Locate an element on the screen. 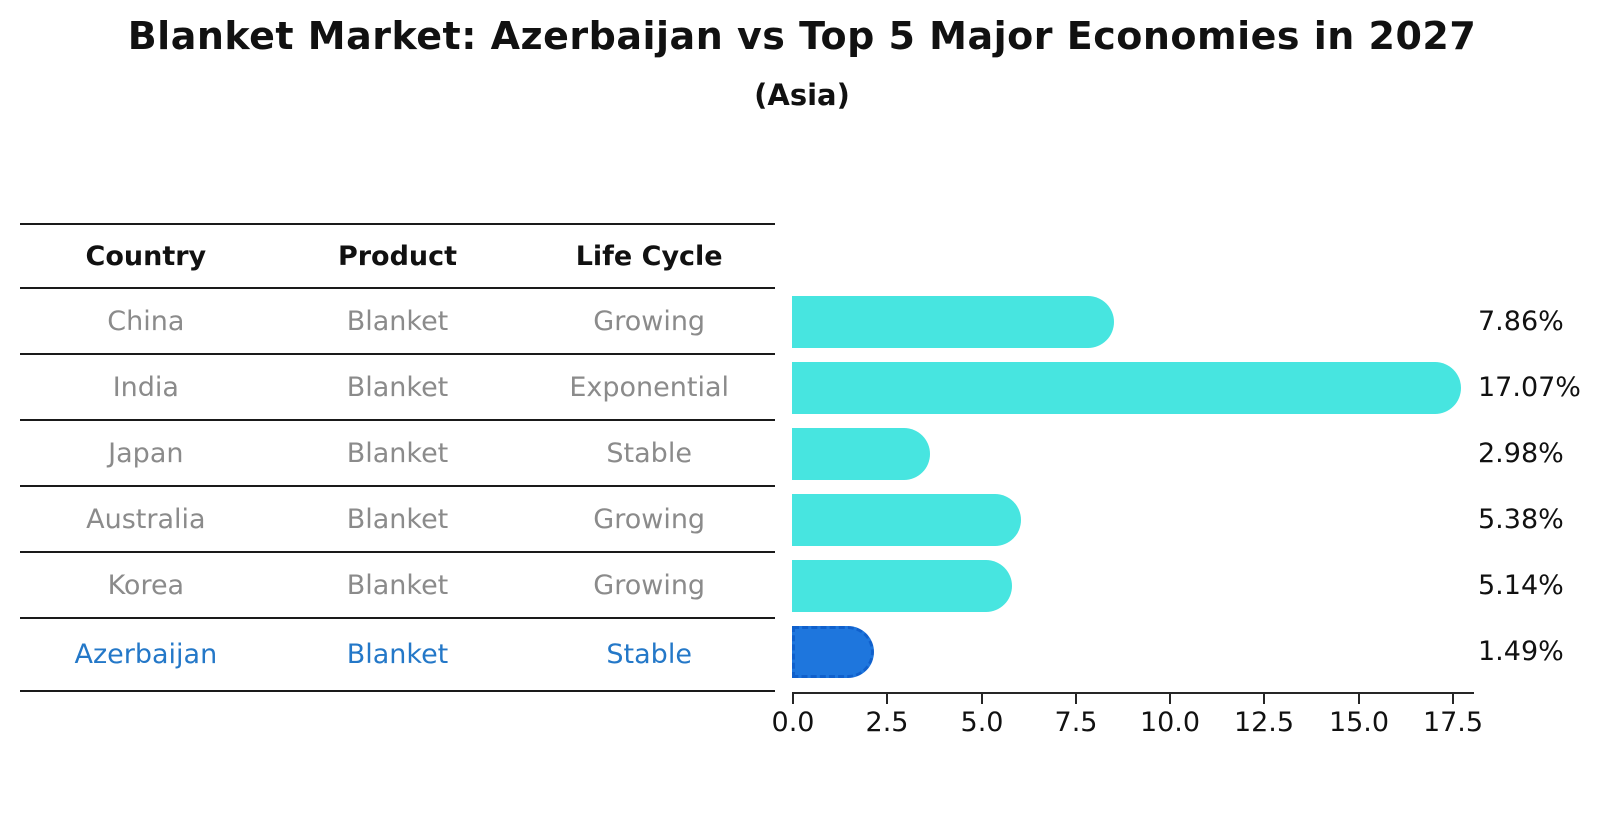 This screenshot has height=823, width=1604. x-tick-label: 5.0 is located at coordinates (982, 722).